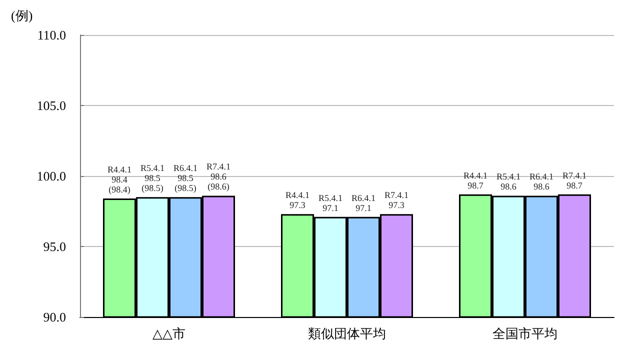 Image resolution: width=634 pixels, height=360 pixels. I want to click on y-tick-label: 110.0, so click(51, 35).